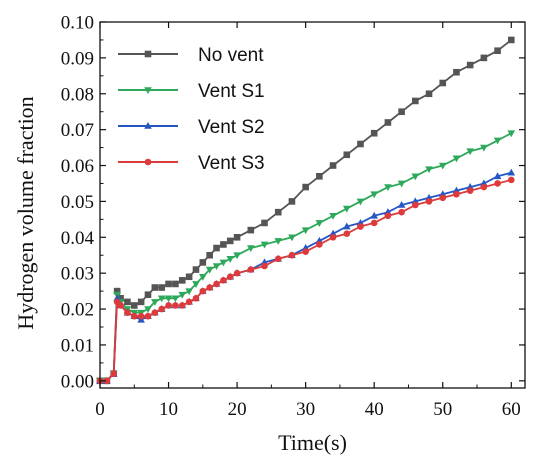  Describe the element at coordinates (25, 212) in the screenshot. I see `y-axis-title: Hydrogen volume fraction` at that location.